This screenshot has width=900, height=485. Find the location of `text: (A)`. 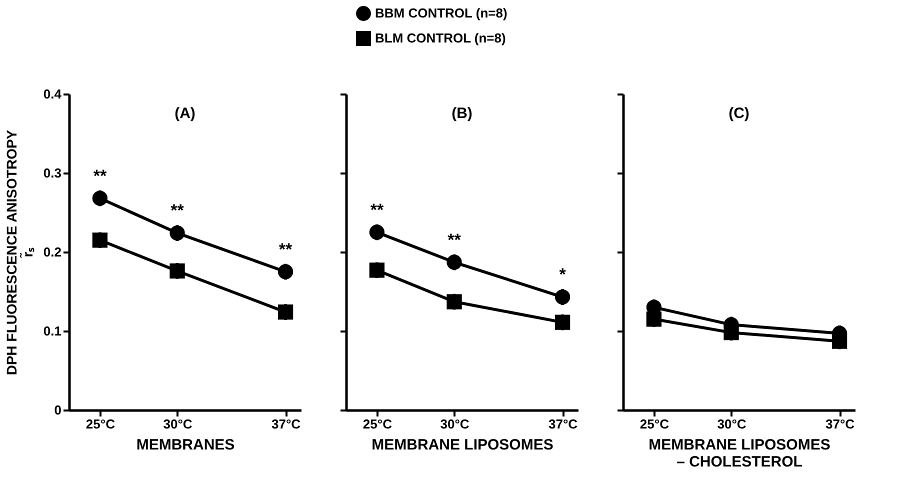

text: (A) is located at coordinates (185, 113).